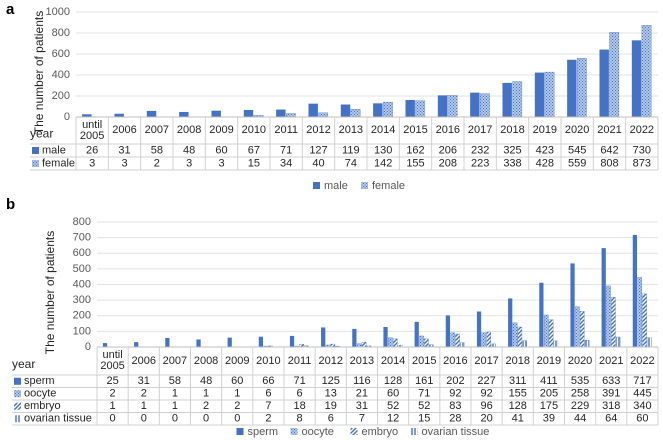 The image size is (663, 440). Describe the element at coordinates (331, 394) in the screenshot. I see `table-value: 13` at that location.